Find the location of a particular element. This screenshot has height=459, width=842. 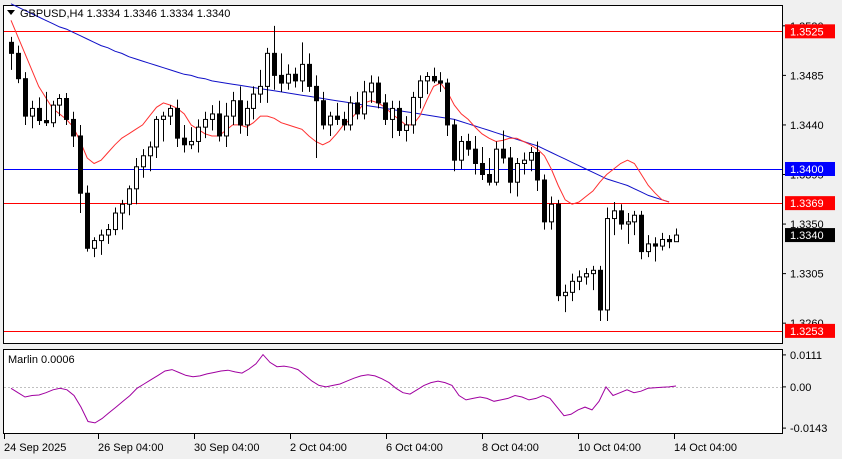

price-tick-label: 1.3350 is located at coordinates (807, 225).